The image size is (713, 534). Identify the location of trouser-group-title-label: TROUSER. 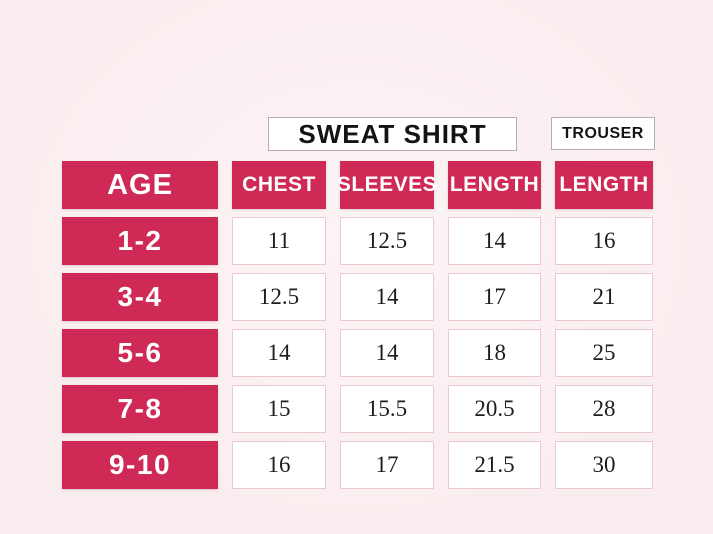
(603, 133).